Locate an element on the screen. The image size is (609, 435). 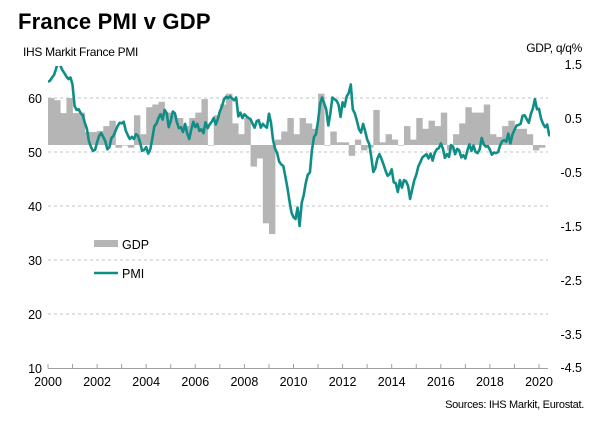
y-right-tick-label: -3.5 is located at coordinates (571, 335).